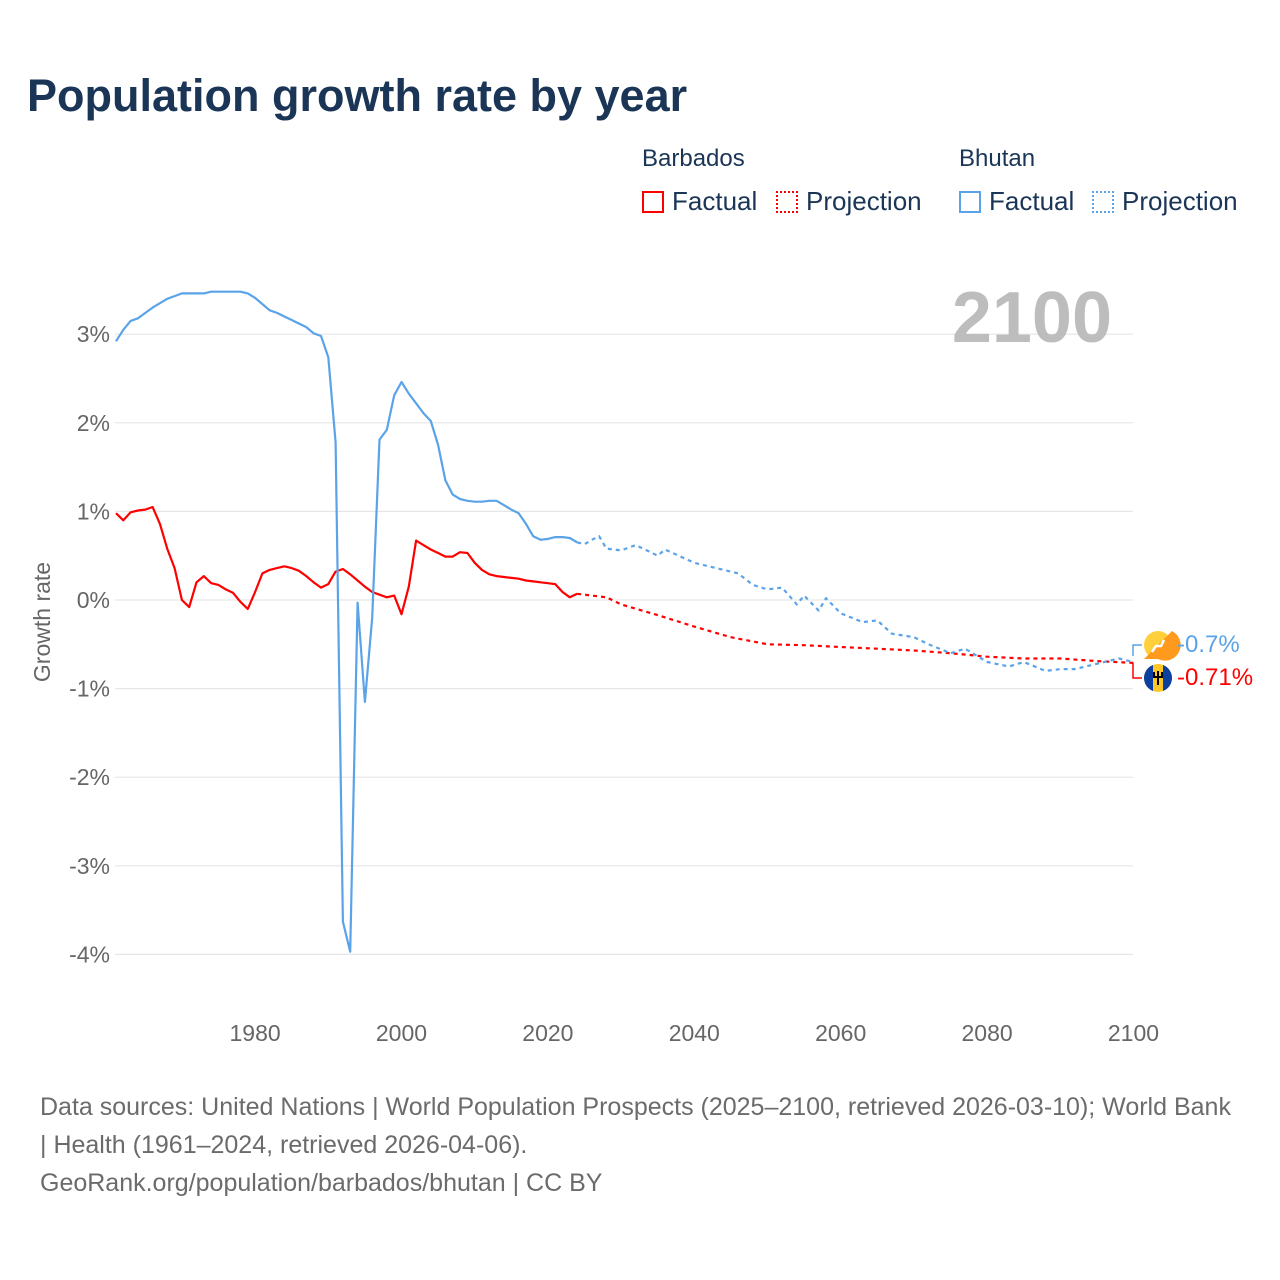 The height and width of the screenshot is (1280, 1280). Describe the element at coordinates (986, 1033) in the screenshot. I see `x-tick-label: 2080` at that location.